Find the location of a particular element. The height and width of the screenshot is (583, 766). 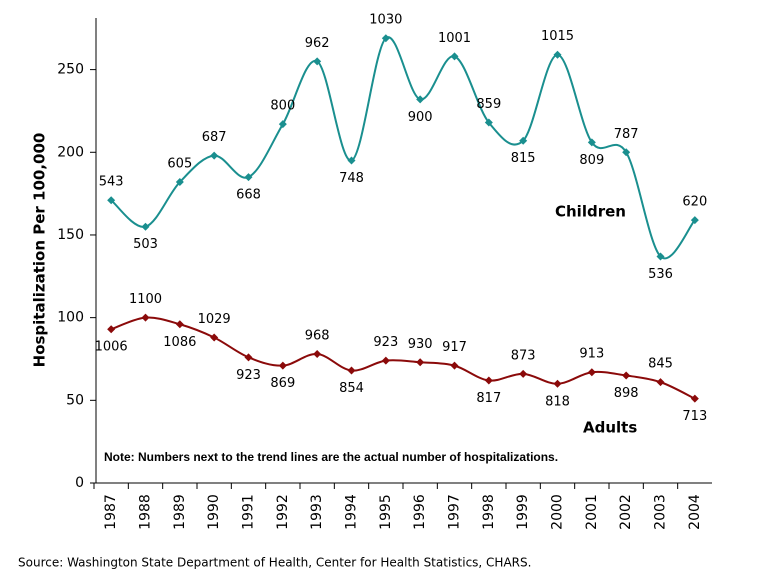

x-tick-label: 2000 is located at coordinates (558, 512).